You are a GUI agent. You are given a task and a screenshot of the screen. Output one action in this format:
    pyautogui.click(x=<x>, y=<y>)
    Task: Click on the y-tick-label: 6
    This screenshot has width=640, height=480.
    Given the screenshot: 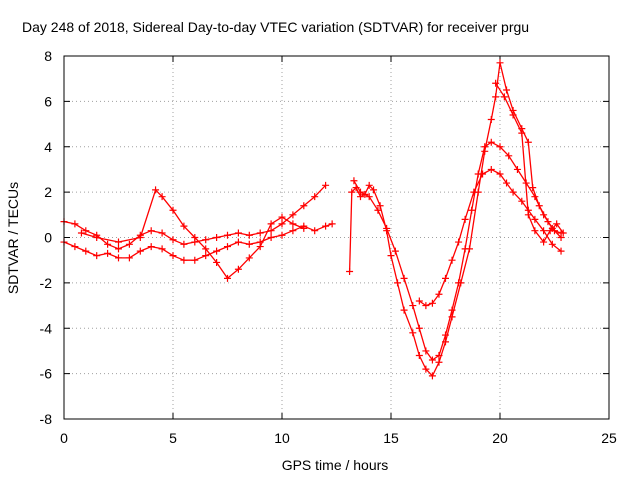 What is the action you would take?
    pyautogui.click(x=48, y=101)
    